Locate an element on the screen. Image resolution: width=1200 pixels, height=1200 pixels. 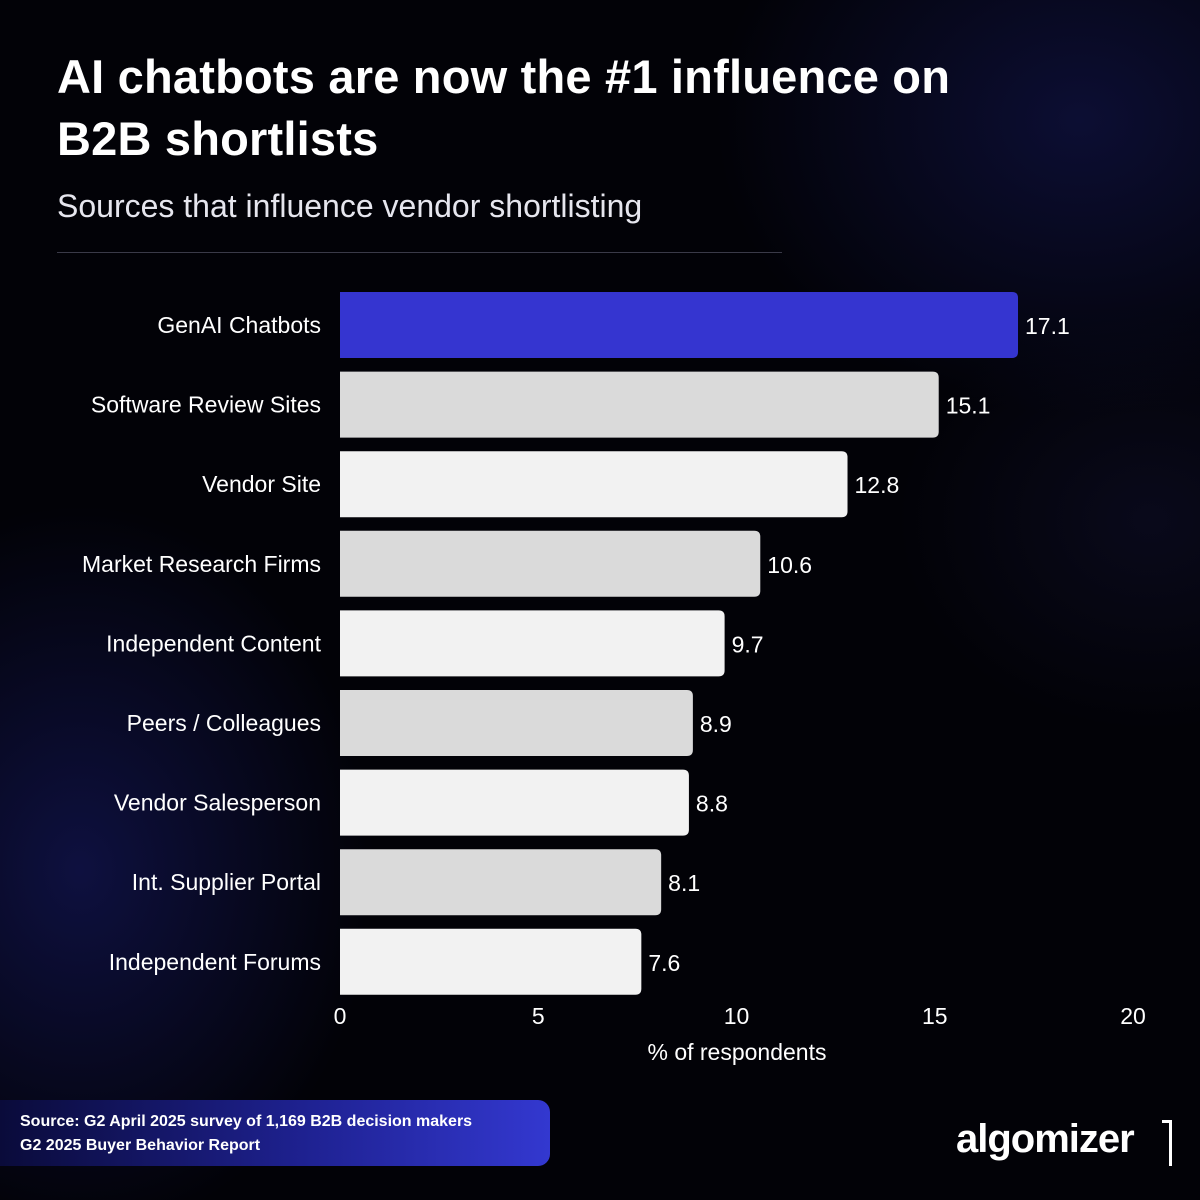
value-label-2: 12.8 is located at coordinates (877, 485).